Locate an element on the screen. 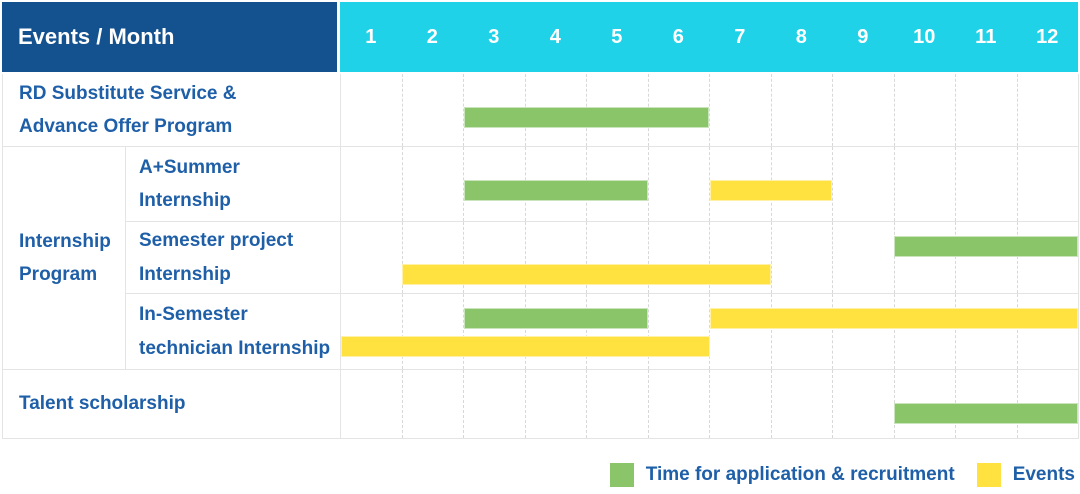 This screenshot has height=494, width=1080. row-label: A+Summer Internship is located at coordinates (233, 184).